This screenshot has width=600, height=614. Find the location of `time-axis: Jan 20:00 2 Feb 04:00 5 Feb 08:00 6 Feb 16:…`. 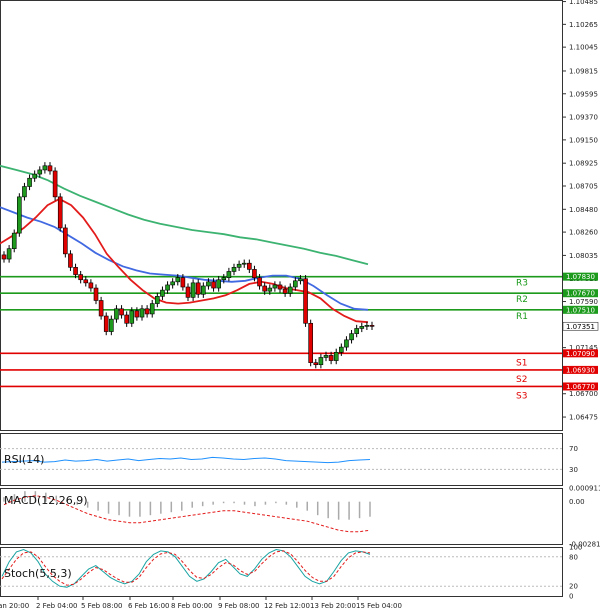

time-axis: Jan 20:00 2 Feb 04:00 5 Feb 08:00 6 Feb 16:… is located at coordinates (201, 603).